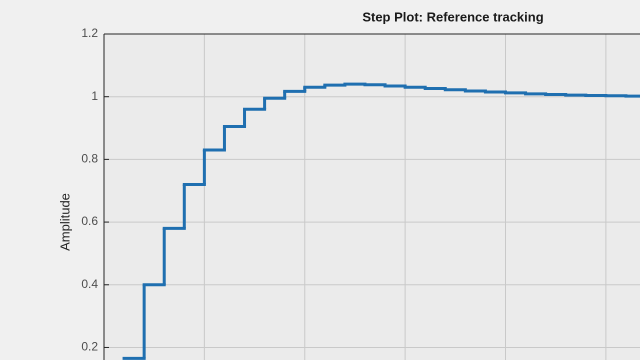 This screenshot has width=640, height=360. I want to click on y-tick-label: 1, so click(94, 96).